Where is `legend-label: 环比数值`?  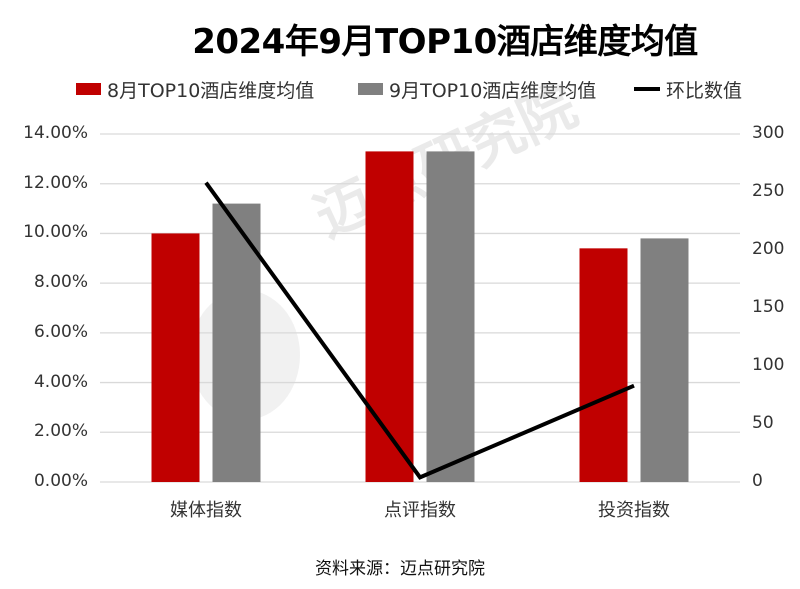 legend-label: 环比数值 is located at coordinates (704, 90).